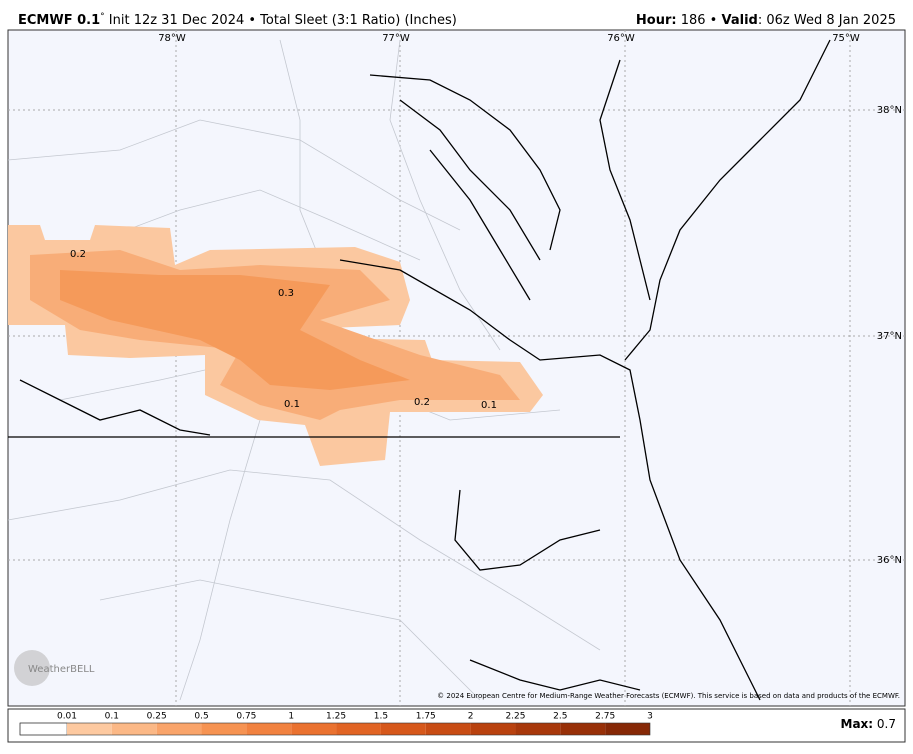 The width and height of the screenshot is (913, 754). Describe the element at coordinates (426, 717) in the screenshot. I see `colorbar-label: 1.75` at that location.